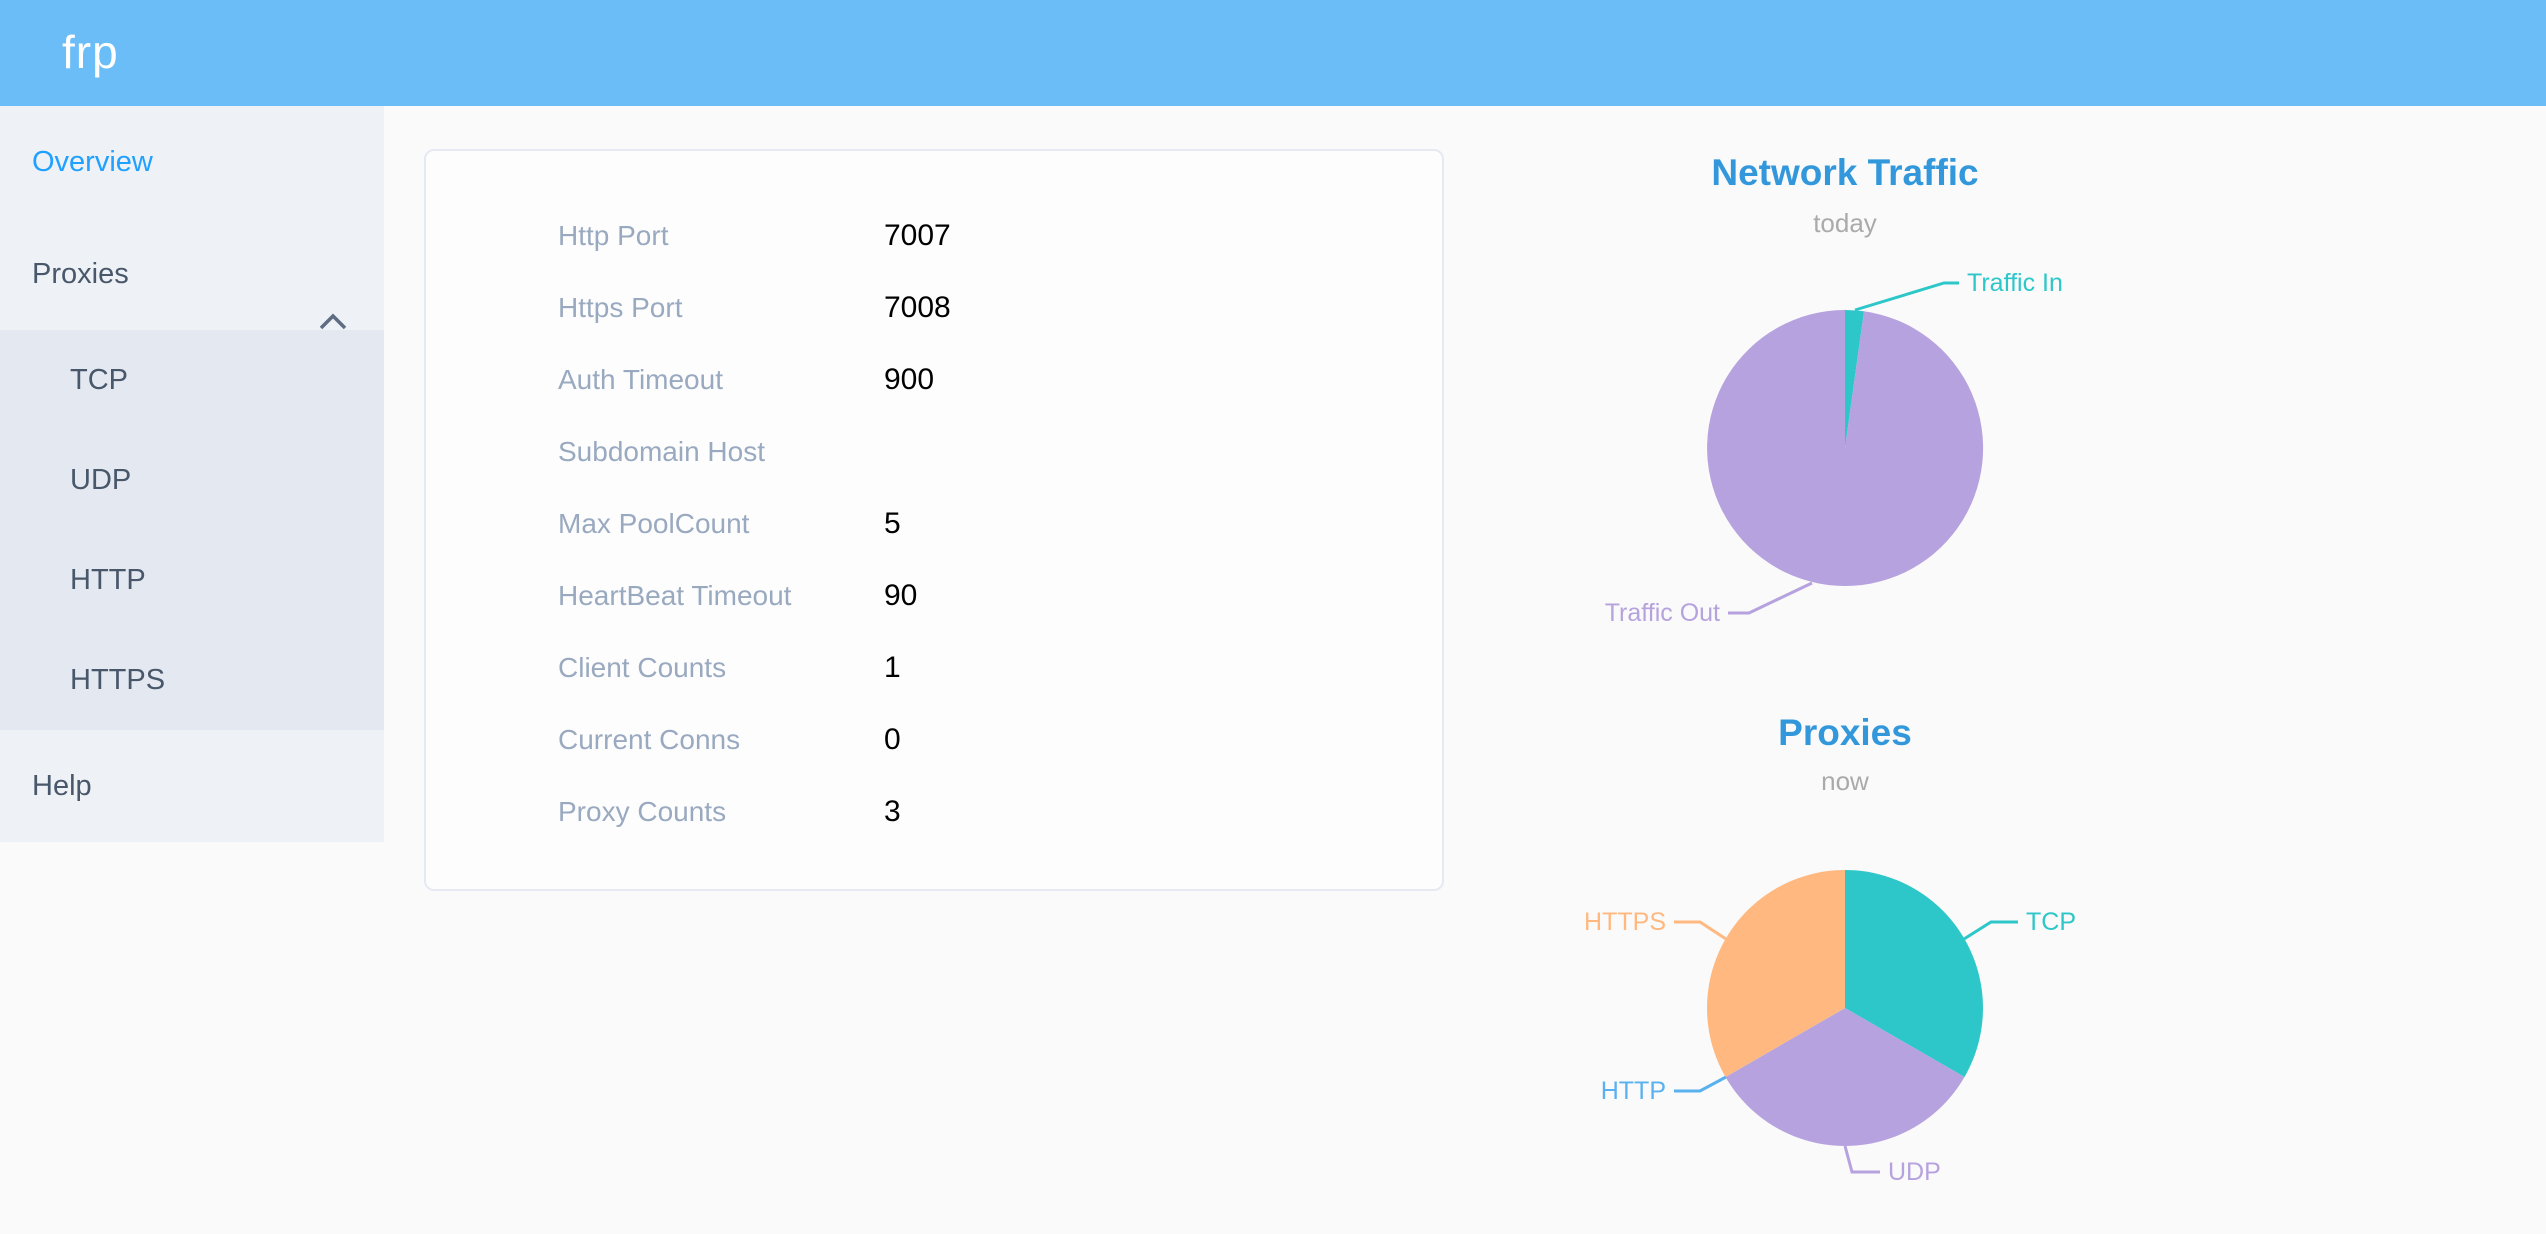  I want to click on sidebar-item-label: Overview, so click(92, 162).